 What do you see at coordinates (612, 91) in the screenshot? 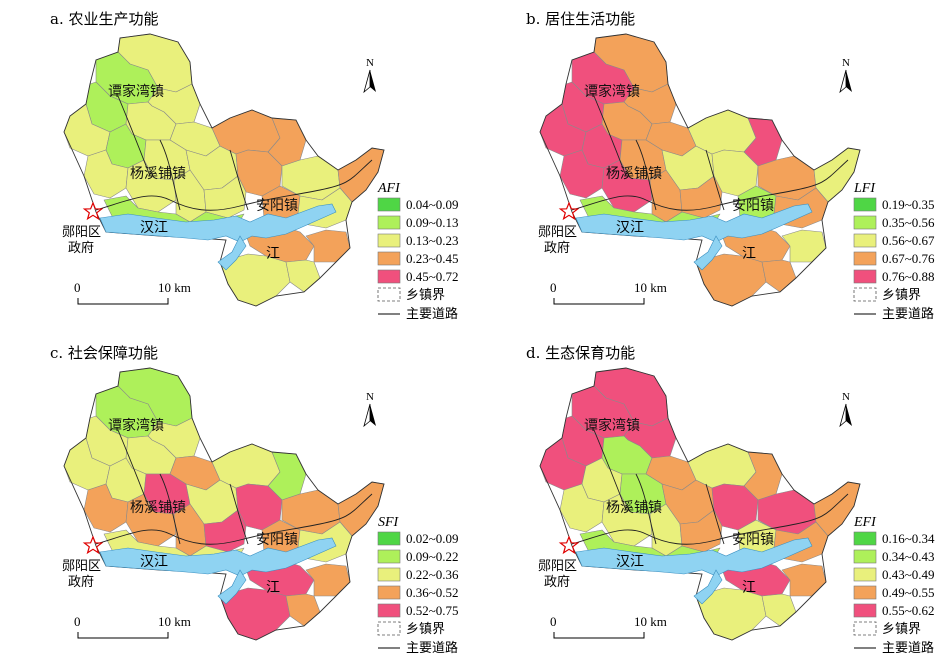
I see `label-tanjiawan: 谭家湾镇` at bounding box center [612, 91].